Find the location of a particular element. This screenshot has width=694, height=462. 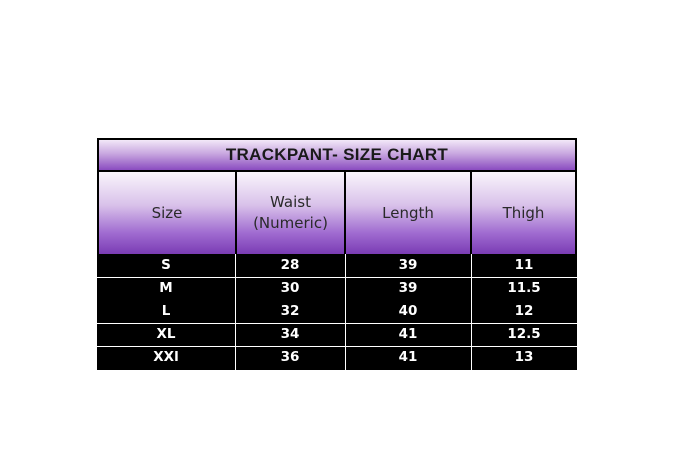

table-cell-thigh: 13 is located at coordinates (524, 357).